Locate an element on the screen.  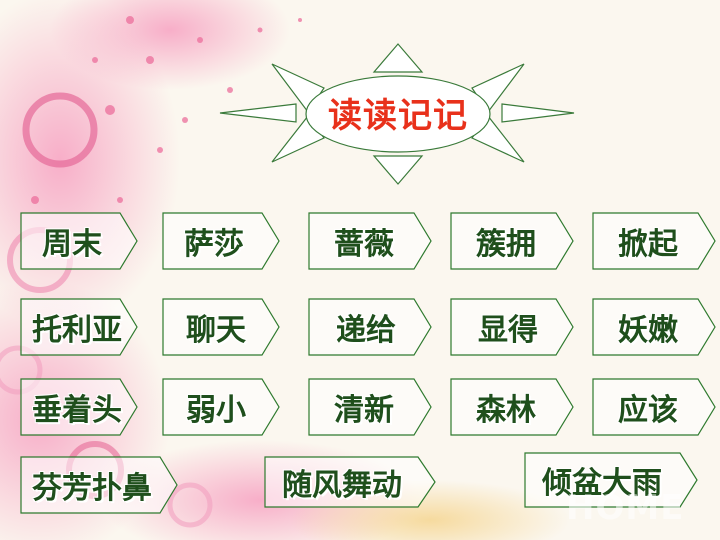
word-card: 森林 is located at coordinates (512, 407).